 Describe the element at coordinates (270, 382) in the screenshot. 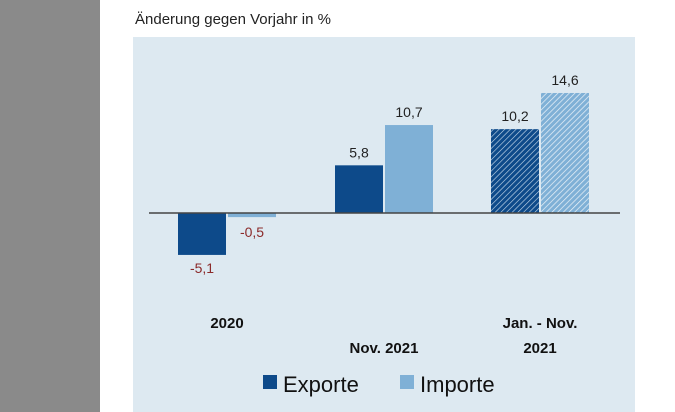

I see `legend-swatch-exporte` at that location.